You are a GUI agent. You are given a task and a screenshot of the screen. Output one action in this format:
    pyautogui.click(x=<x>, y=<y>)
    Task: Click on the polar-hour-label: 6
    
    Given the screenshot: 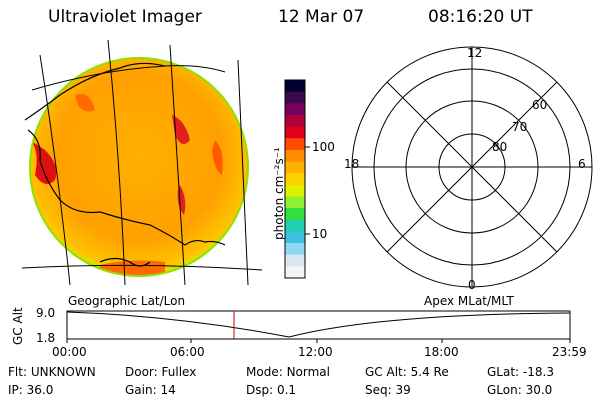 What is the action you would take?
    pyautogui.click(x=582, y=164)
    